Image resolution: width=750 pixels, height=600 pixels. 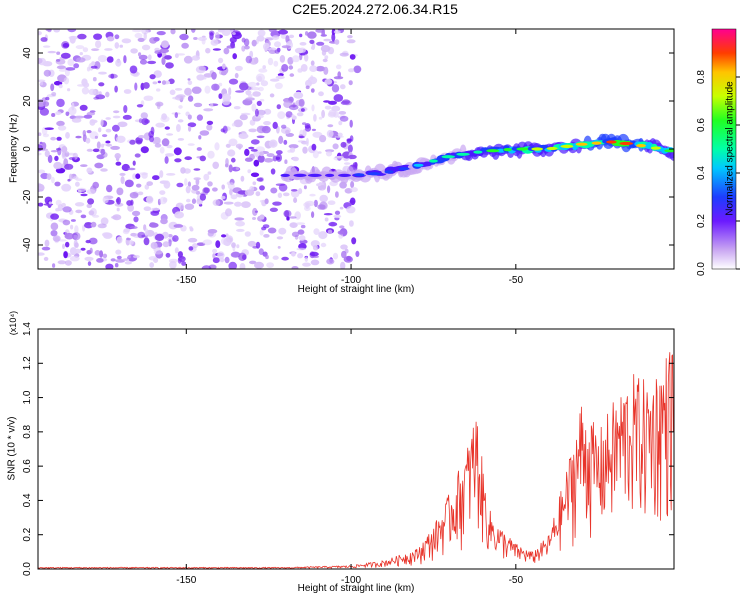 What do you see at coordinates (27, 53) in the screenshot?
I see `top-y-tick-label: 40` at bounding box center [27, 53].